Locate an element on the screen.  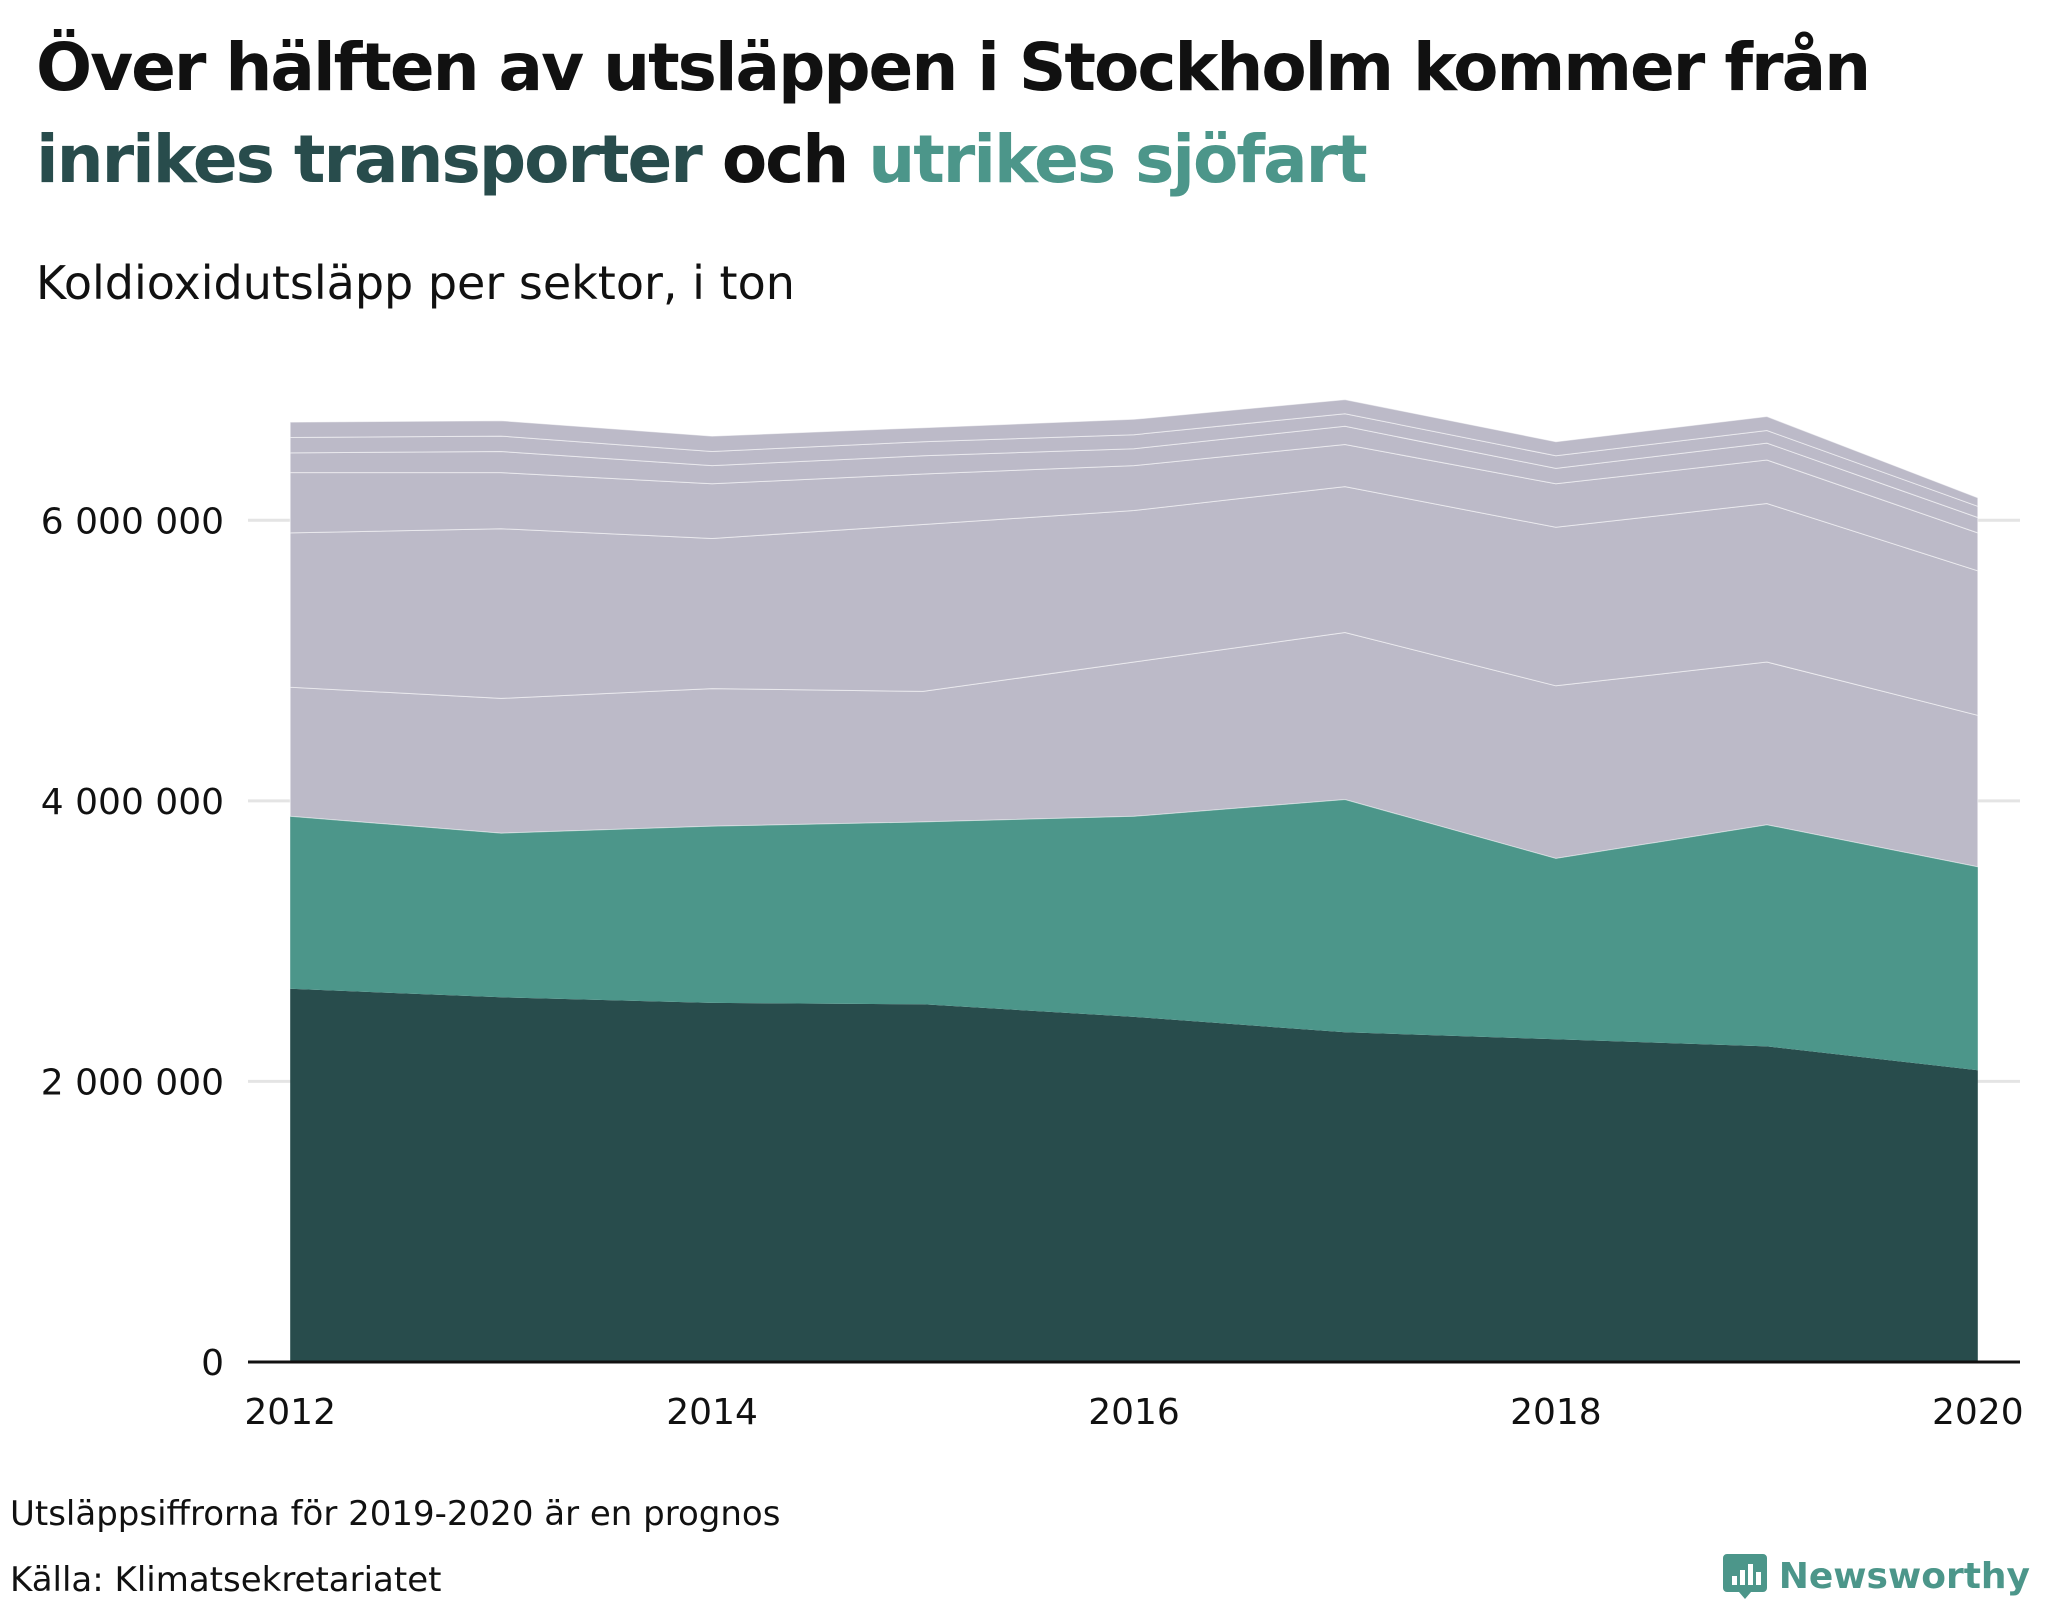
chart-subtitle: Koldioxidutsläpp per sektor, i ton is located at coordinates (415, 283).